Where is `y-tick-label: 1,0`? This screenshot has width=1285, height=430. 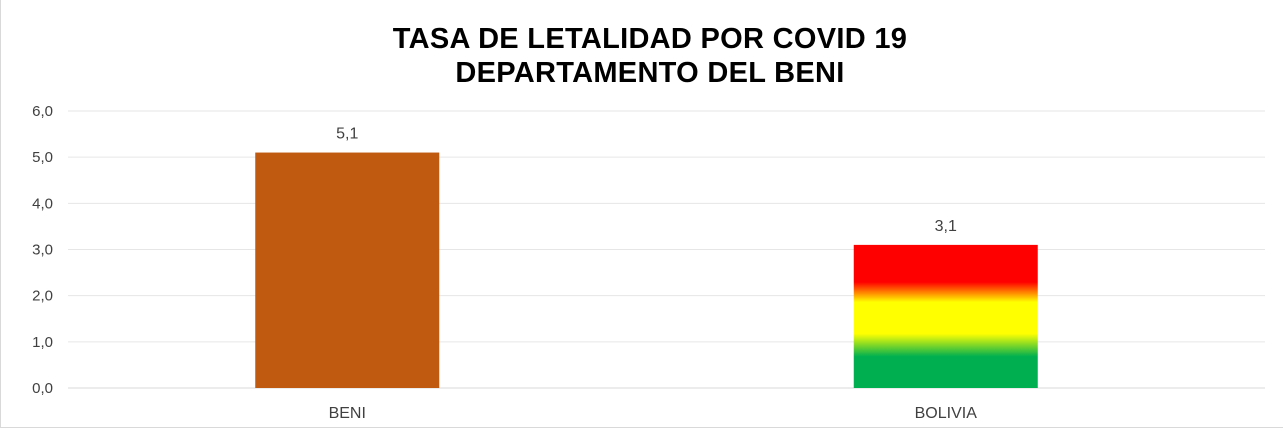
y-tick-label: 1,0 is located at coordinates (42, 342).